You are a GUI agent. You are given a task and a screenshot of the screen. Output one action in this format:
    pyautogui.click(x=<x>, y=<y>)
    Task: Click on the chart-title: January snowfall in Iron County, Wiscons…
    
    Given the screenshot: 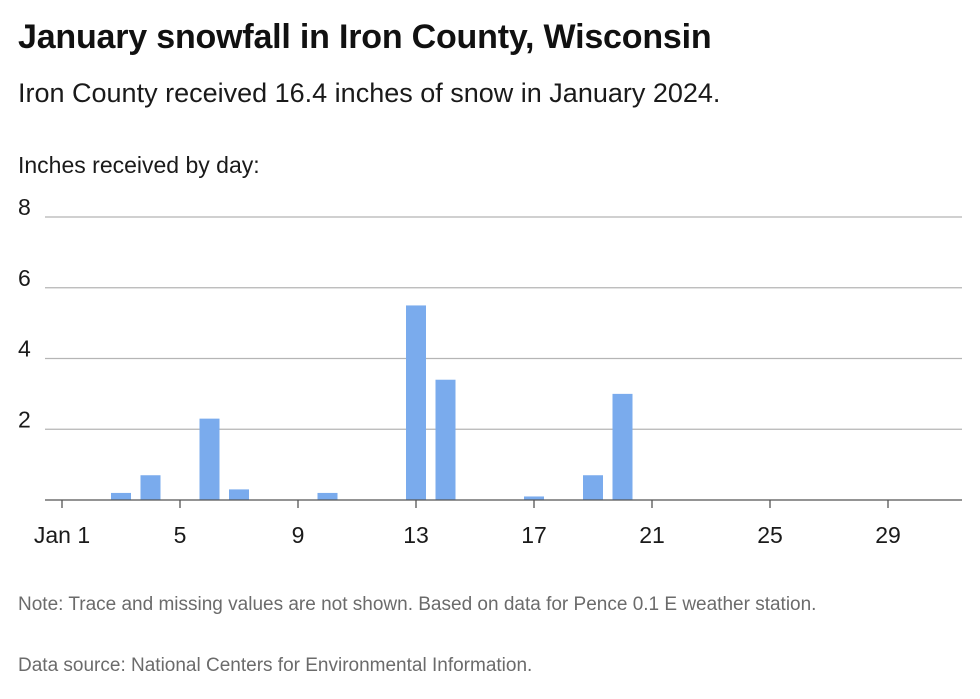 What is the action you would take?
    pyautogui.click(x=365, y=37)
    